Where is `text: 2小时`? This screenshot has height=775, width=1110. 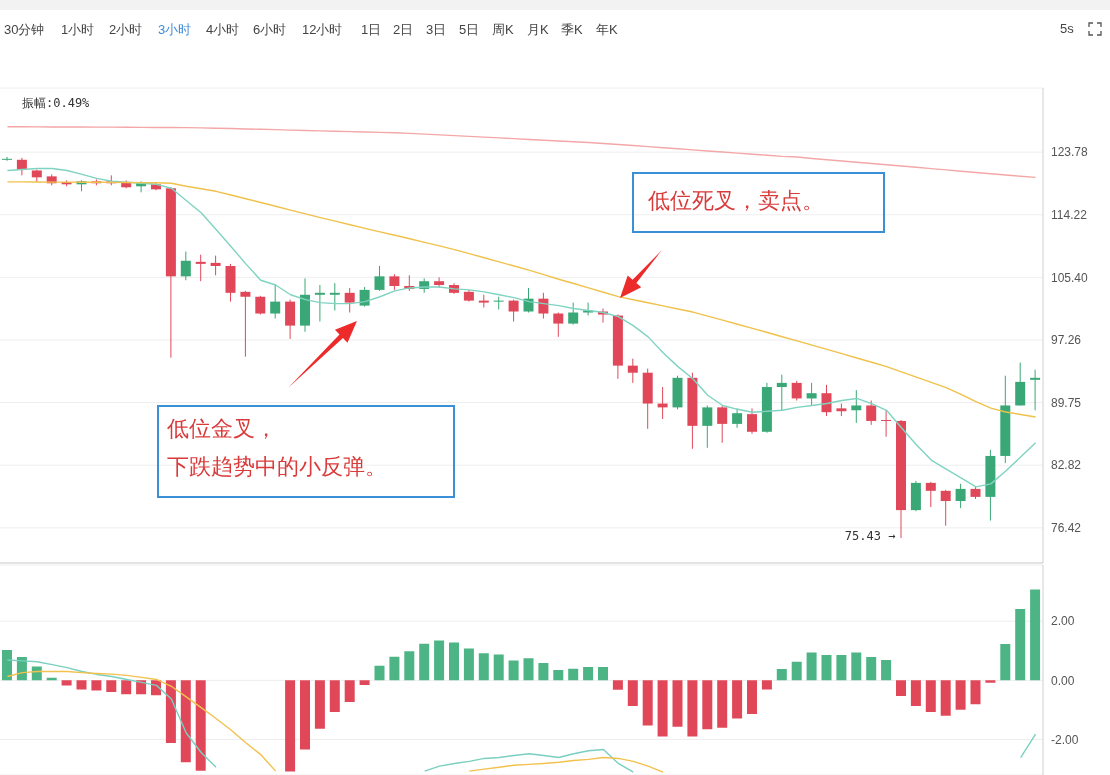 text: 2小时 is located at coordinates (126, 30).